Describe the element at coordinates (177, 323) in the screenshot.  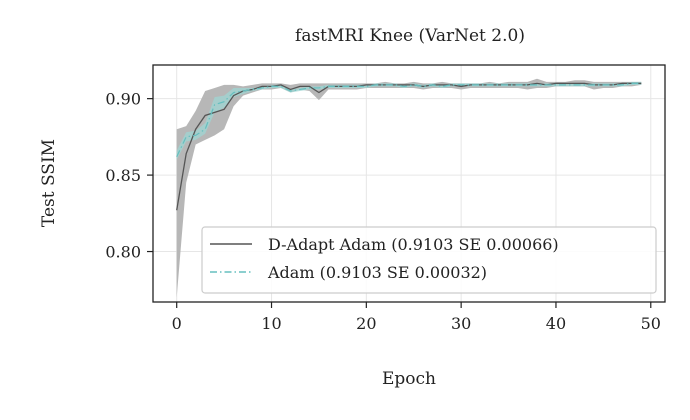
I see `x-tick-label: 0` at that location.